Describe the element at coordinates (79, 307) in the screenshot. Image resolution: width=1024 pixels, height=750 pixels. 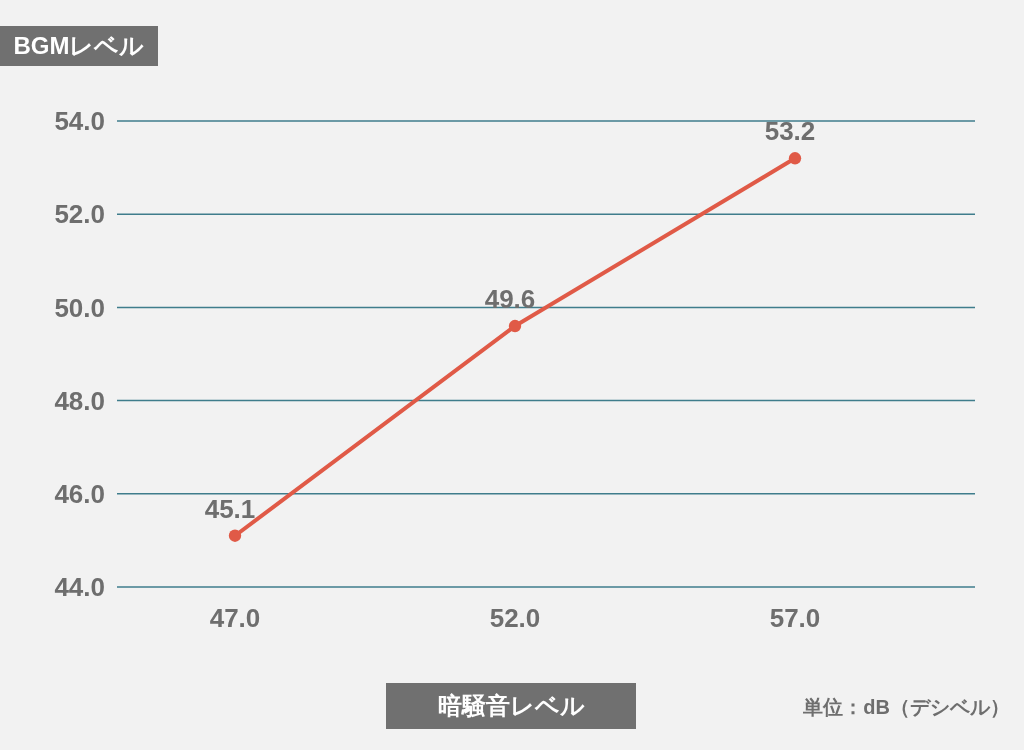
I see `y-tick-label: 50.0` at that location.